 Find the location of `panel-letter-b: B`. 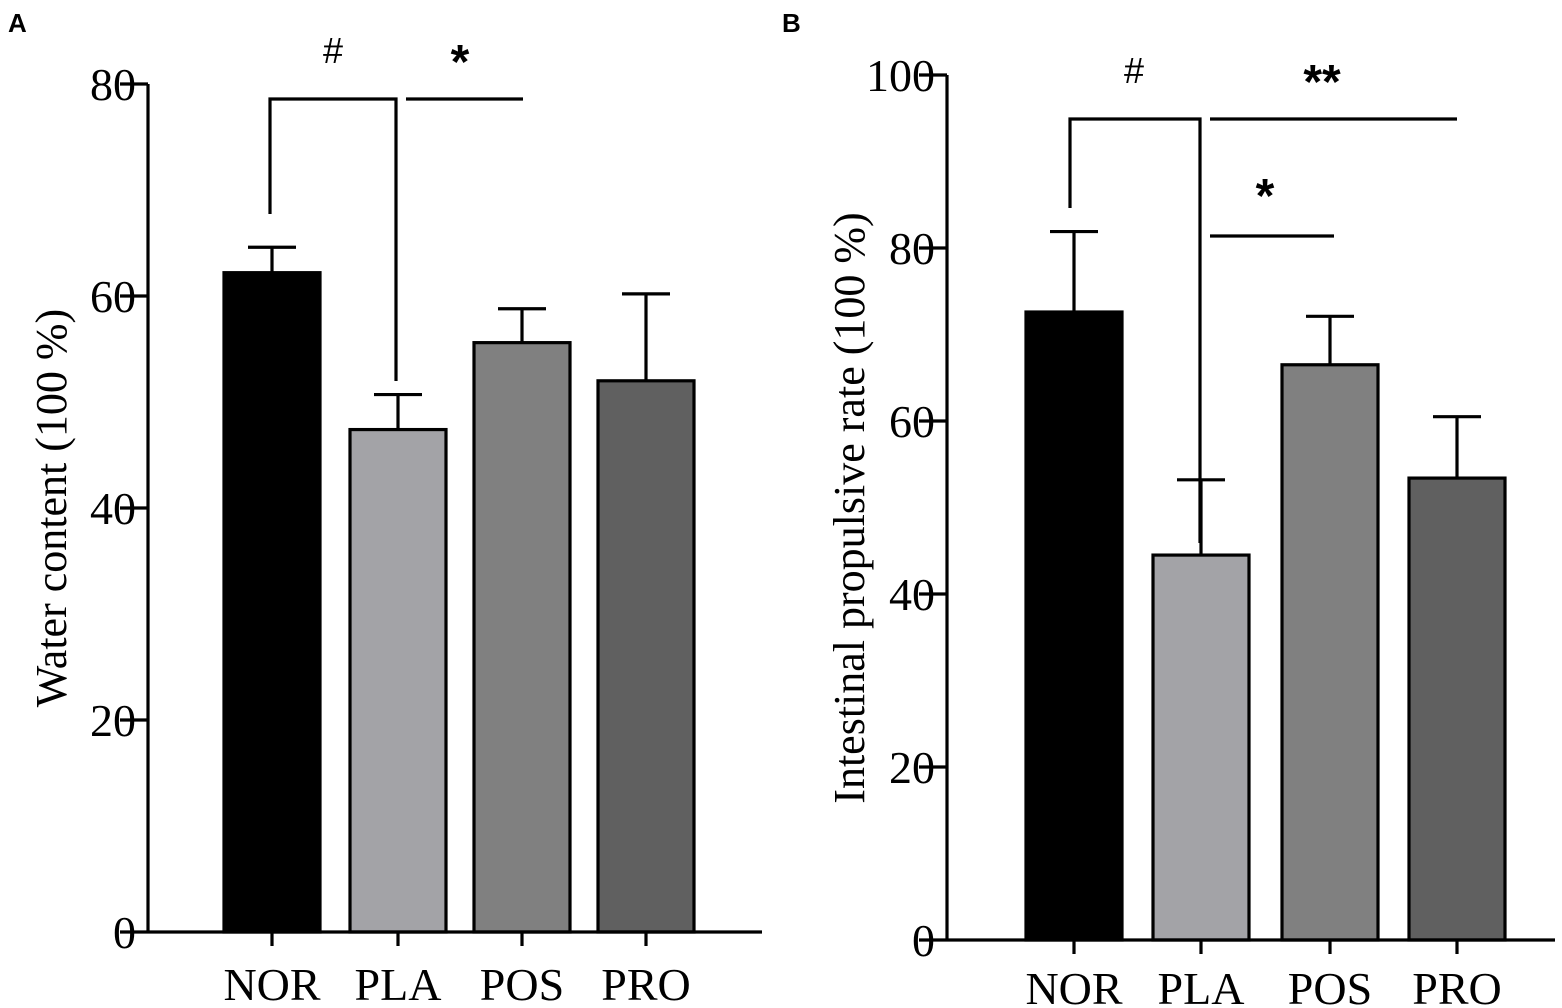

panel-letter-b: B is located at coordinates (791, 23).